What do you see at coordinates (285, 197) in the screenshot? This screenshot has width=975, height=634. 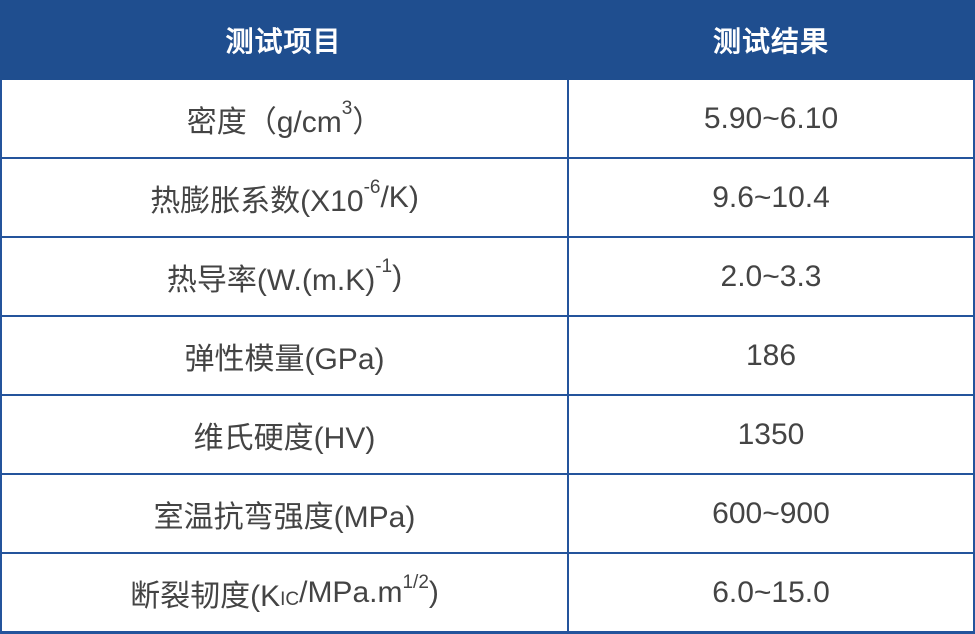 I see `test-item-cell: 热膨胀系数(X10 -6/K)` at bounding box center [285, 197].